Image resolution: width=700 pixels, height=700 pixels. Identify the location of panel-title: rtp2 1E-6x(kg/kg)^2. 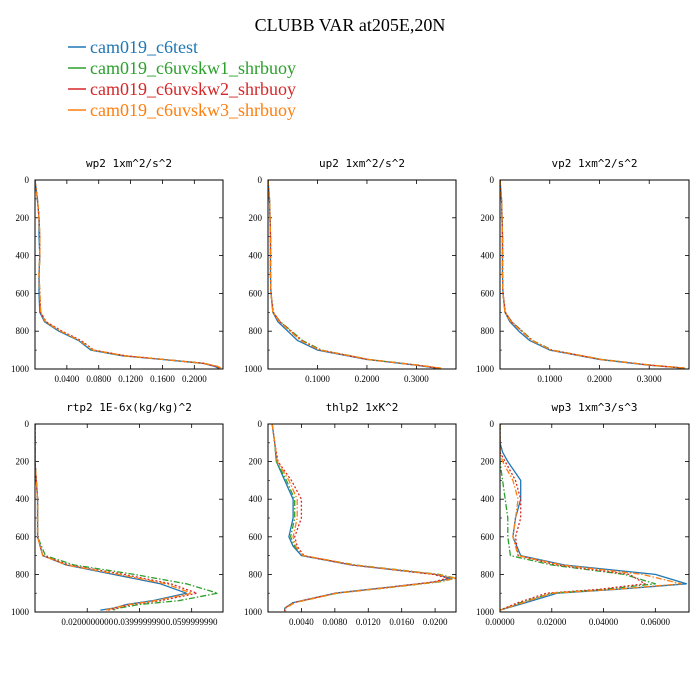
(129, 407).